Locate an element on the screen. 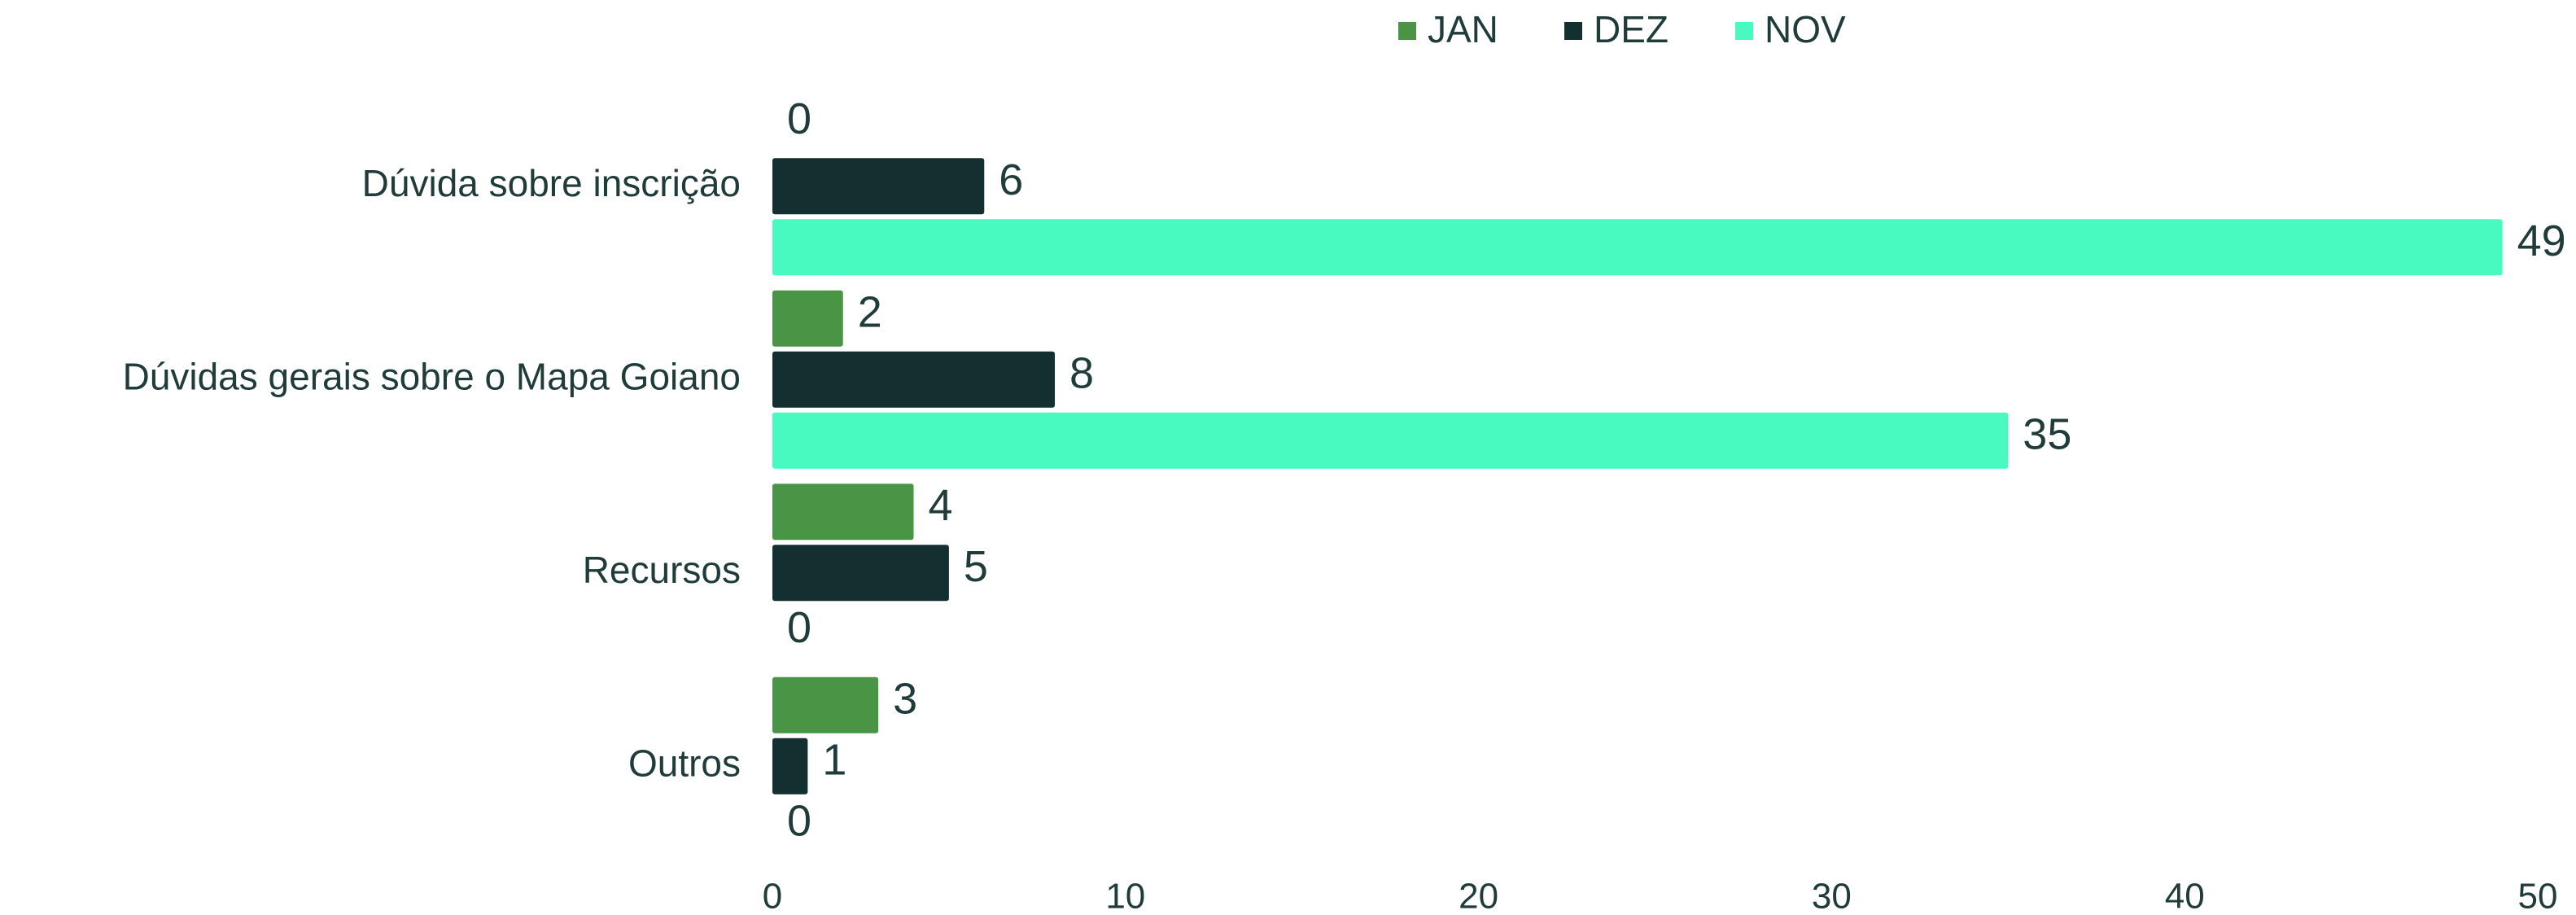 The height and width of the screenshot is (915, 2576). x-tick-label: 0 is located at coordinates (772, 896).